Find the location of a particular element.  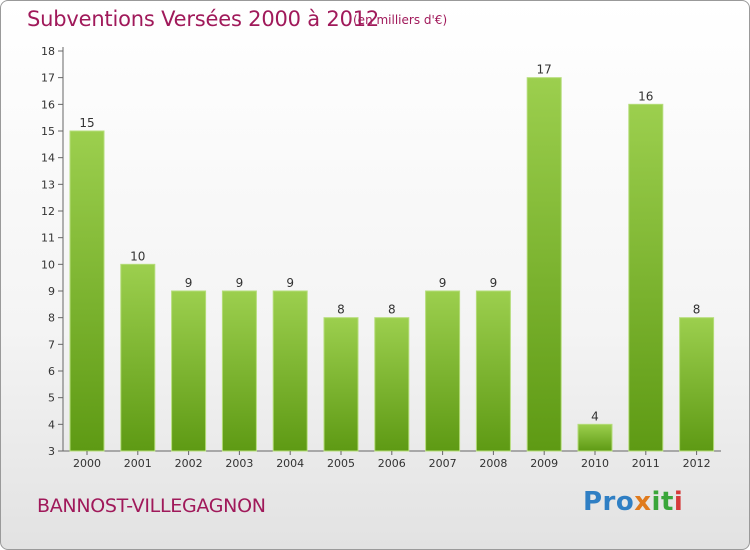

y-tick-label: 9 is located at coordinates (51, 291).